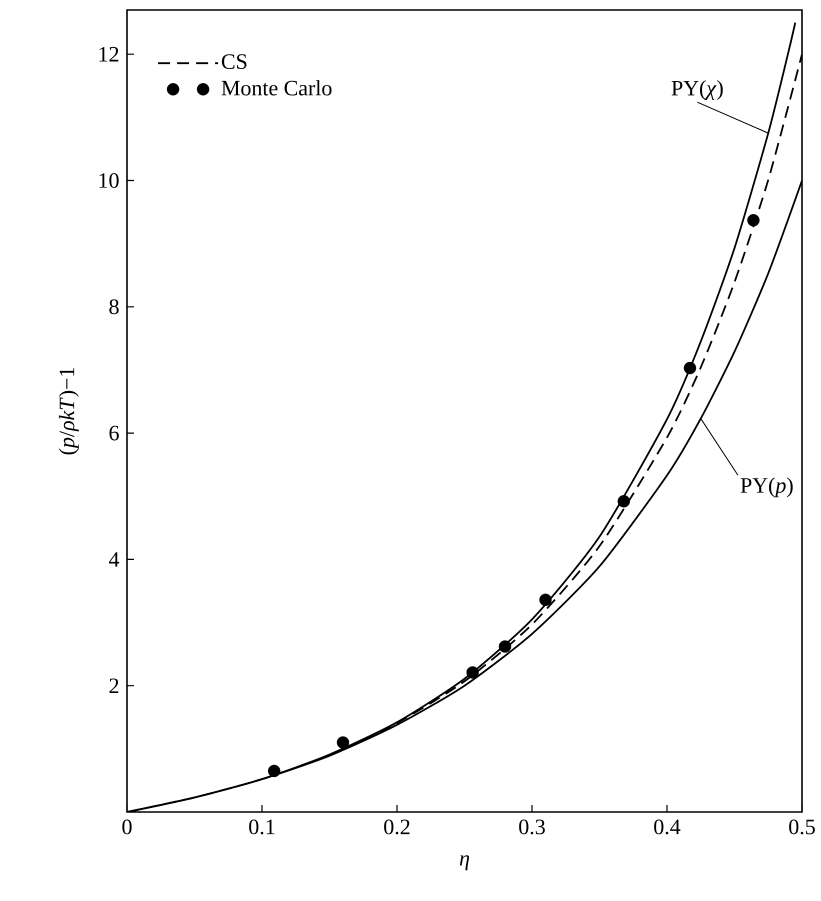  What do you see at coordinates (697, 90) in the screenshot?
I see `text: PY(χ)` at bounding box center [697, 90].